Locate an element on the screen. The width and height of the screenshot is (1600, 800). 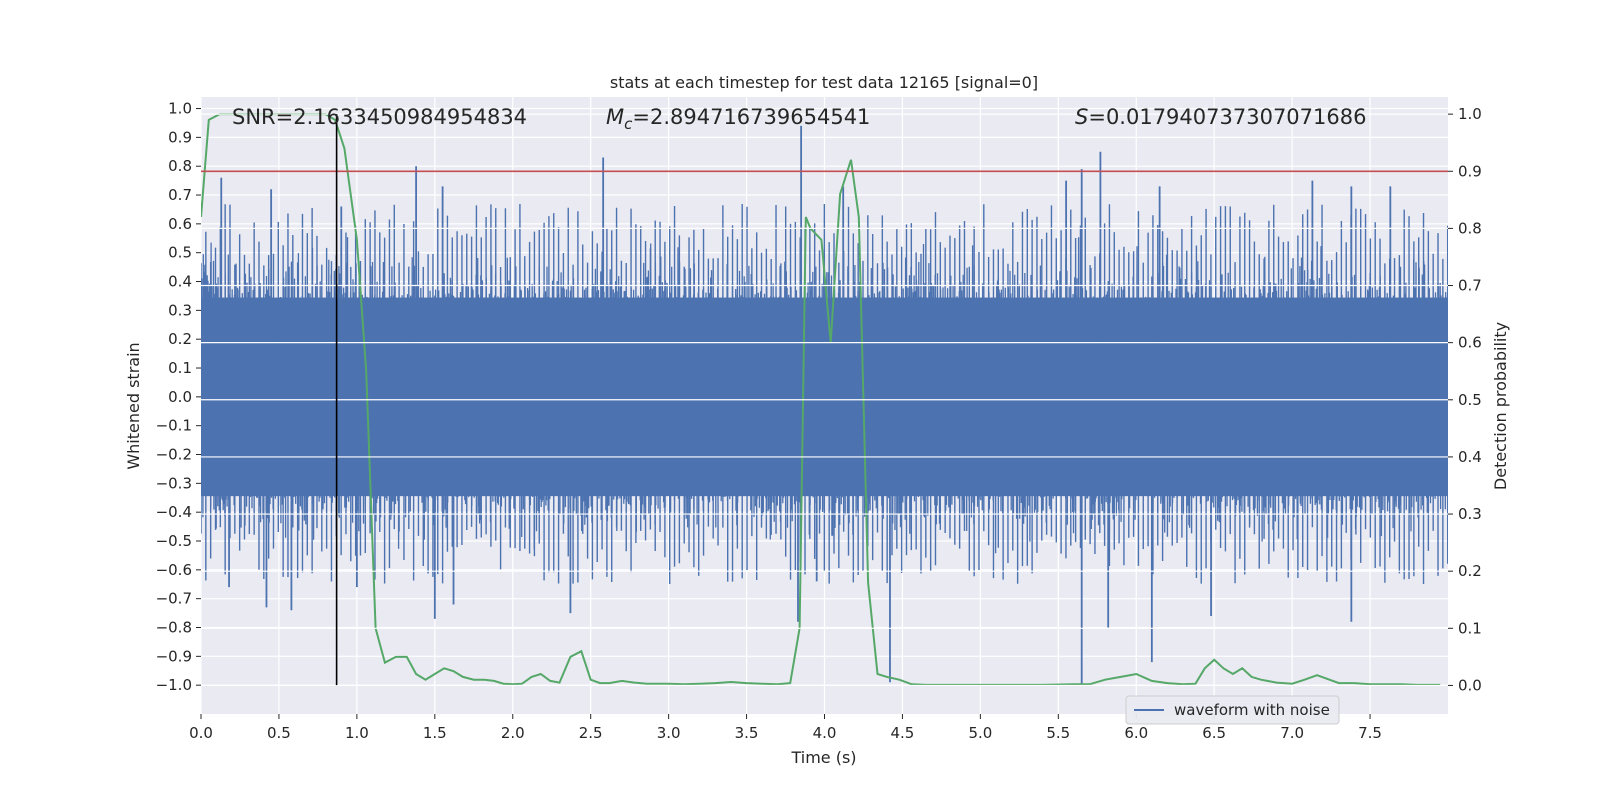
y2-tick-label: 0.3 is located at coordinates (1470, 514).